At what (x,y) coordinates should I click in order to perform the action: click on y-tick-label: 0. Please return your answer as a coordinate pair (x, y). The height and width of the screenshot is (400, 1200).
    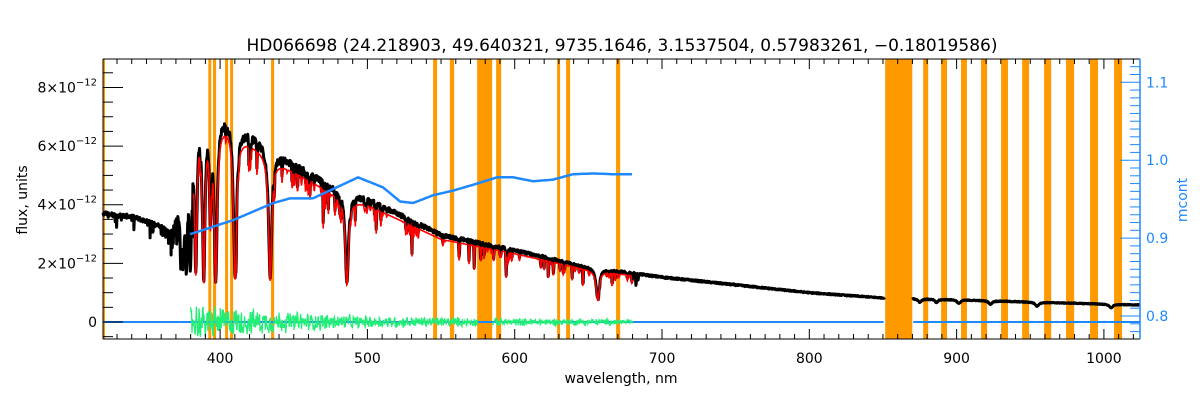
    Looking at the image, I should click on (92, 323).